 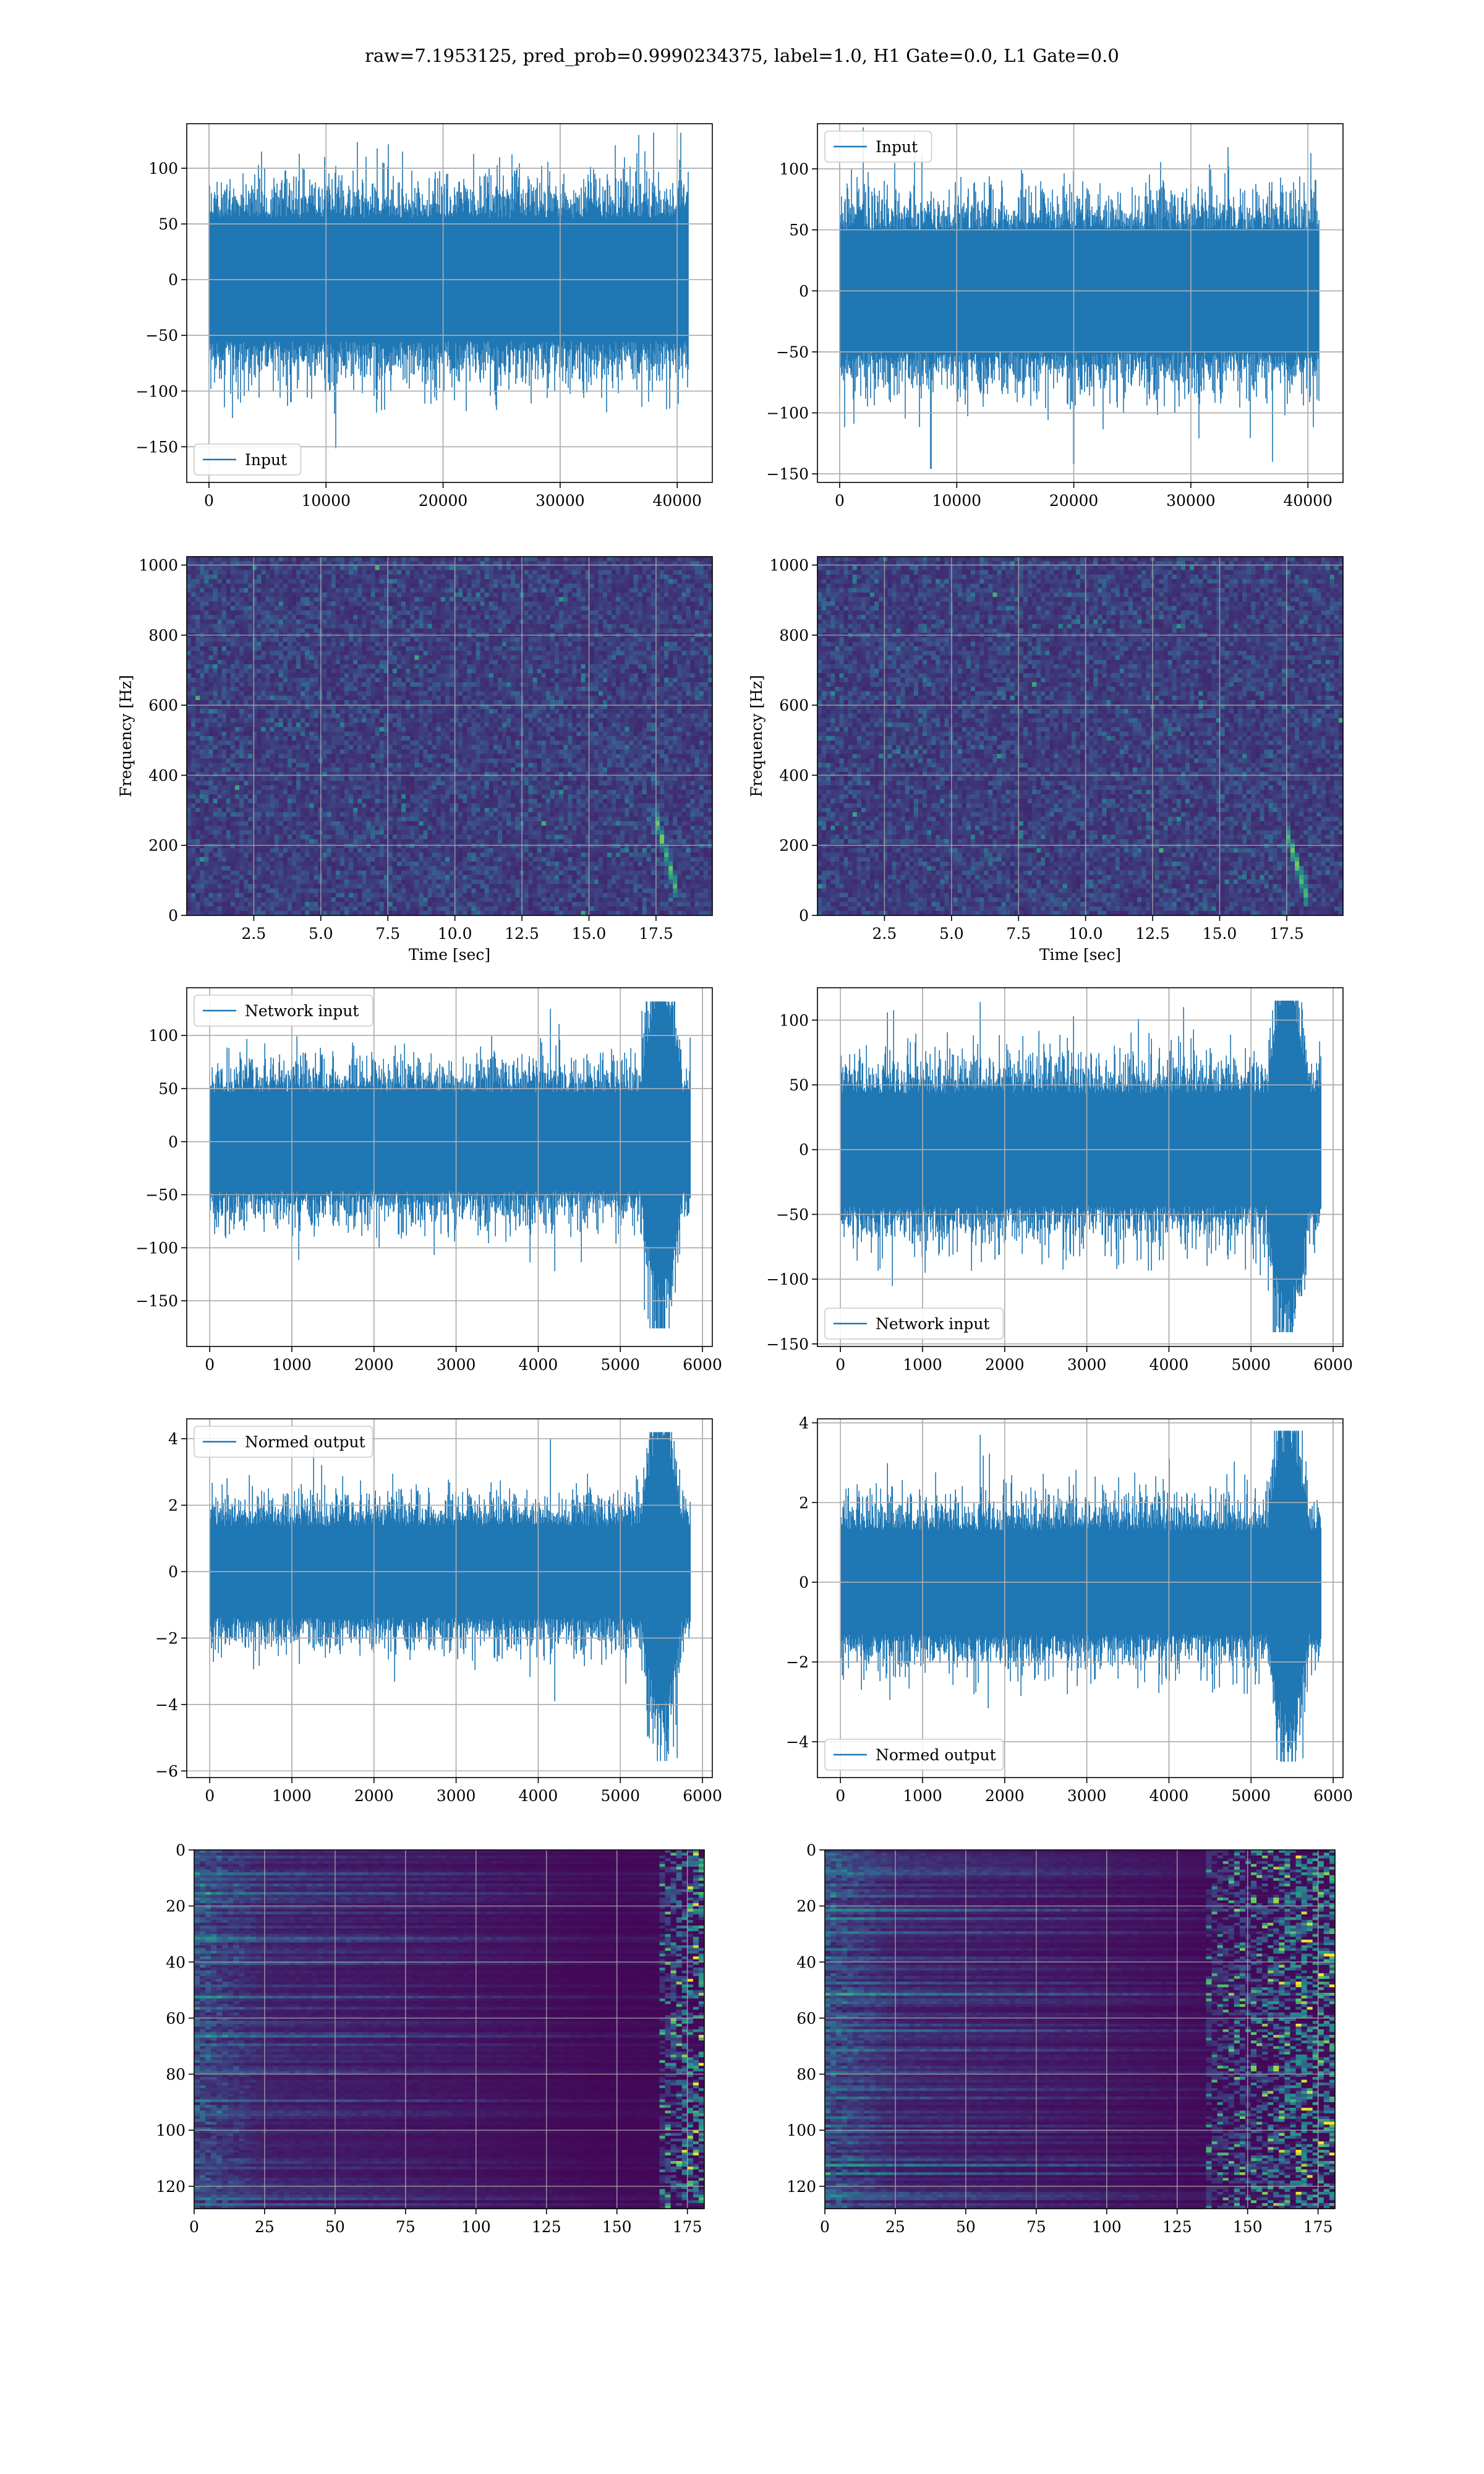 What do you see at coordinates (1080, 2029) in the screenshot?
I see `l1-feature-map-image` at bounding box center [1080, 2029].